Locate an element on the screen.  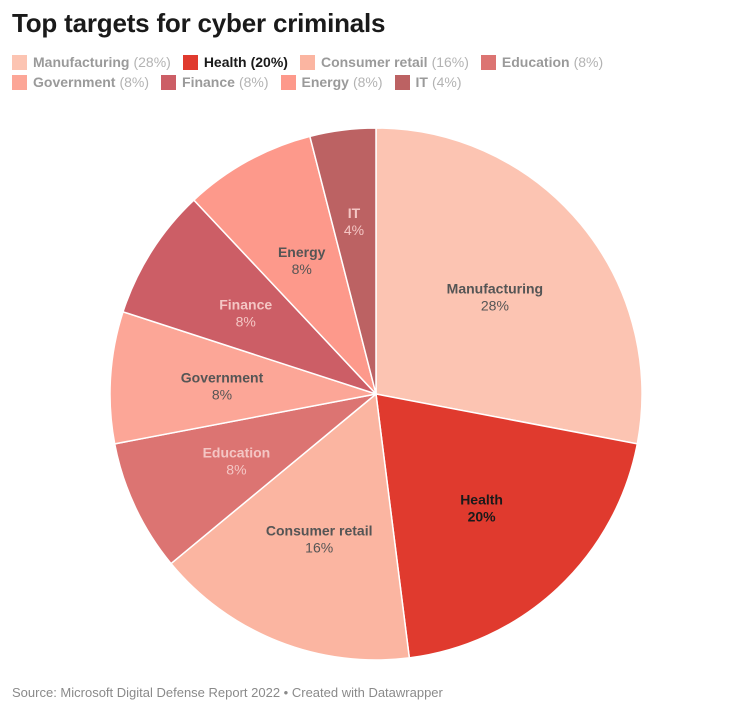
legend-label: Consumer retail is located at coordinates (374, 62).